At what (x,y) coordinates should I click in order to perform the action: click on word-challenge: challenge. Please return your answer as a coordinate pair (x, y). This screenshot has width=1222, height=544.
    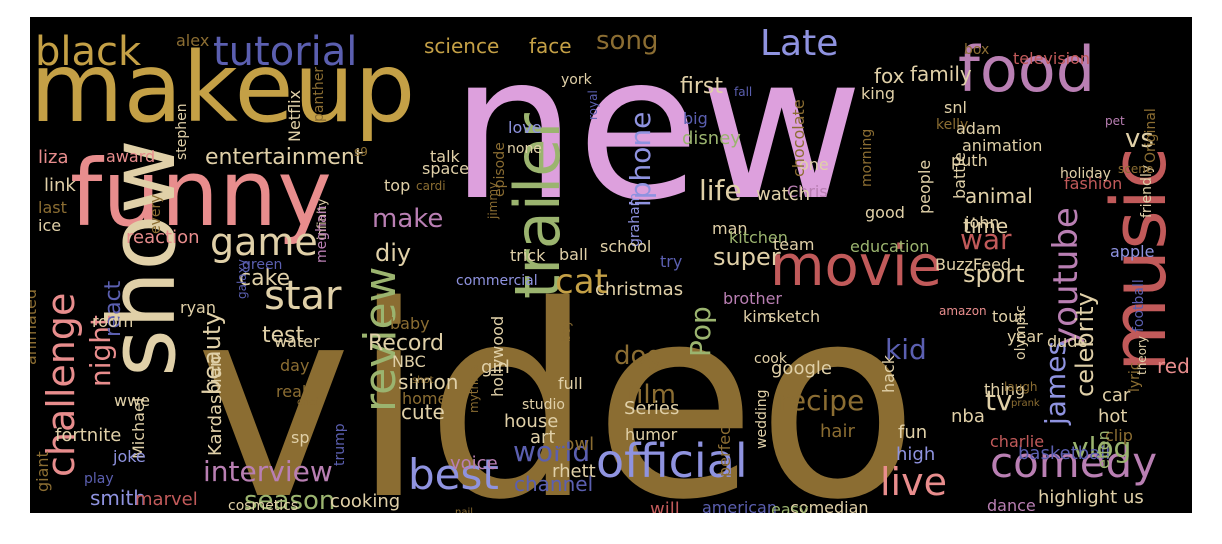
    Looking at the image, I should click on (61, 385).